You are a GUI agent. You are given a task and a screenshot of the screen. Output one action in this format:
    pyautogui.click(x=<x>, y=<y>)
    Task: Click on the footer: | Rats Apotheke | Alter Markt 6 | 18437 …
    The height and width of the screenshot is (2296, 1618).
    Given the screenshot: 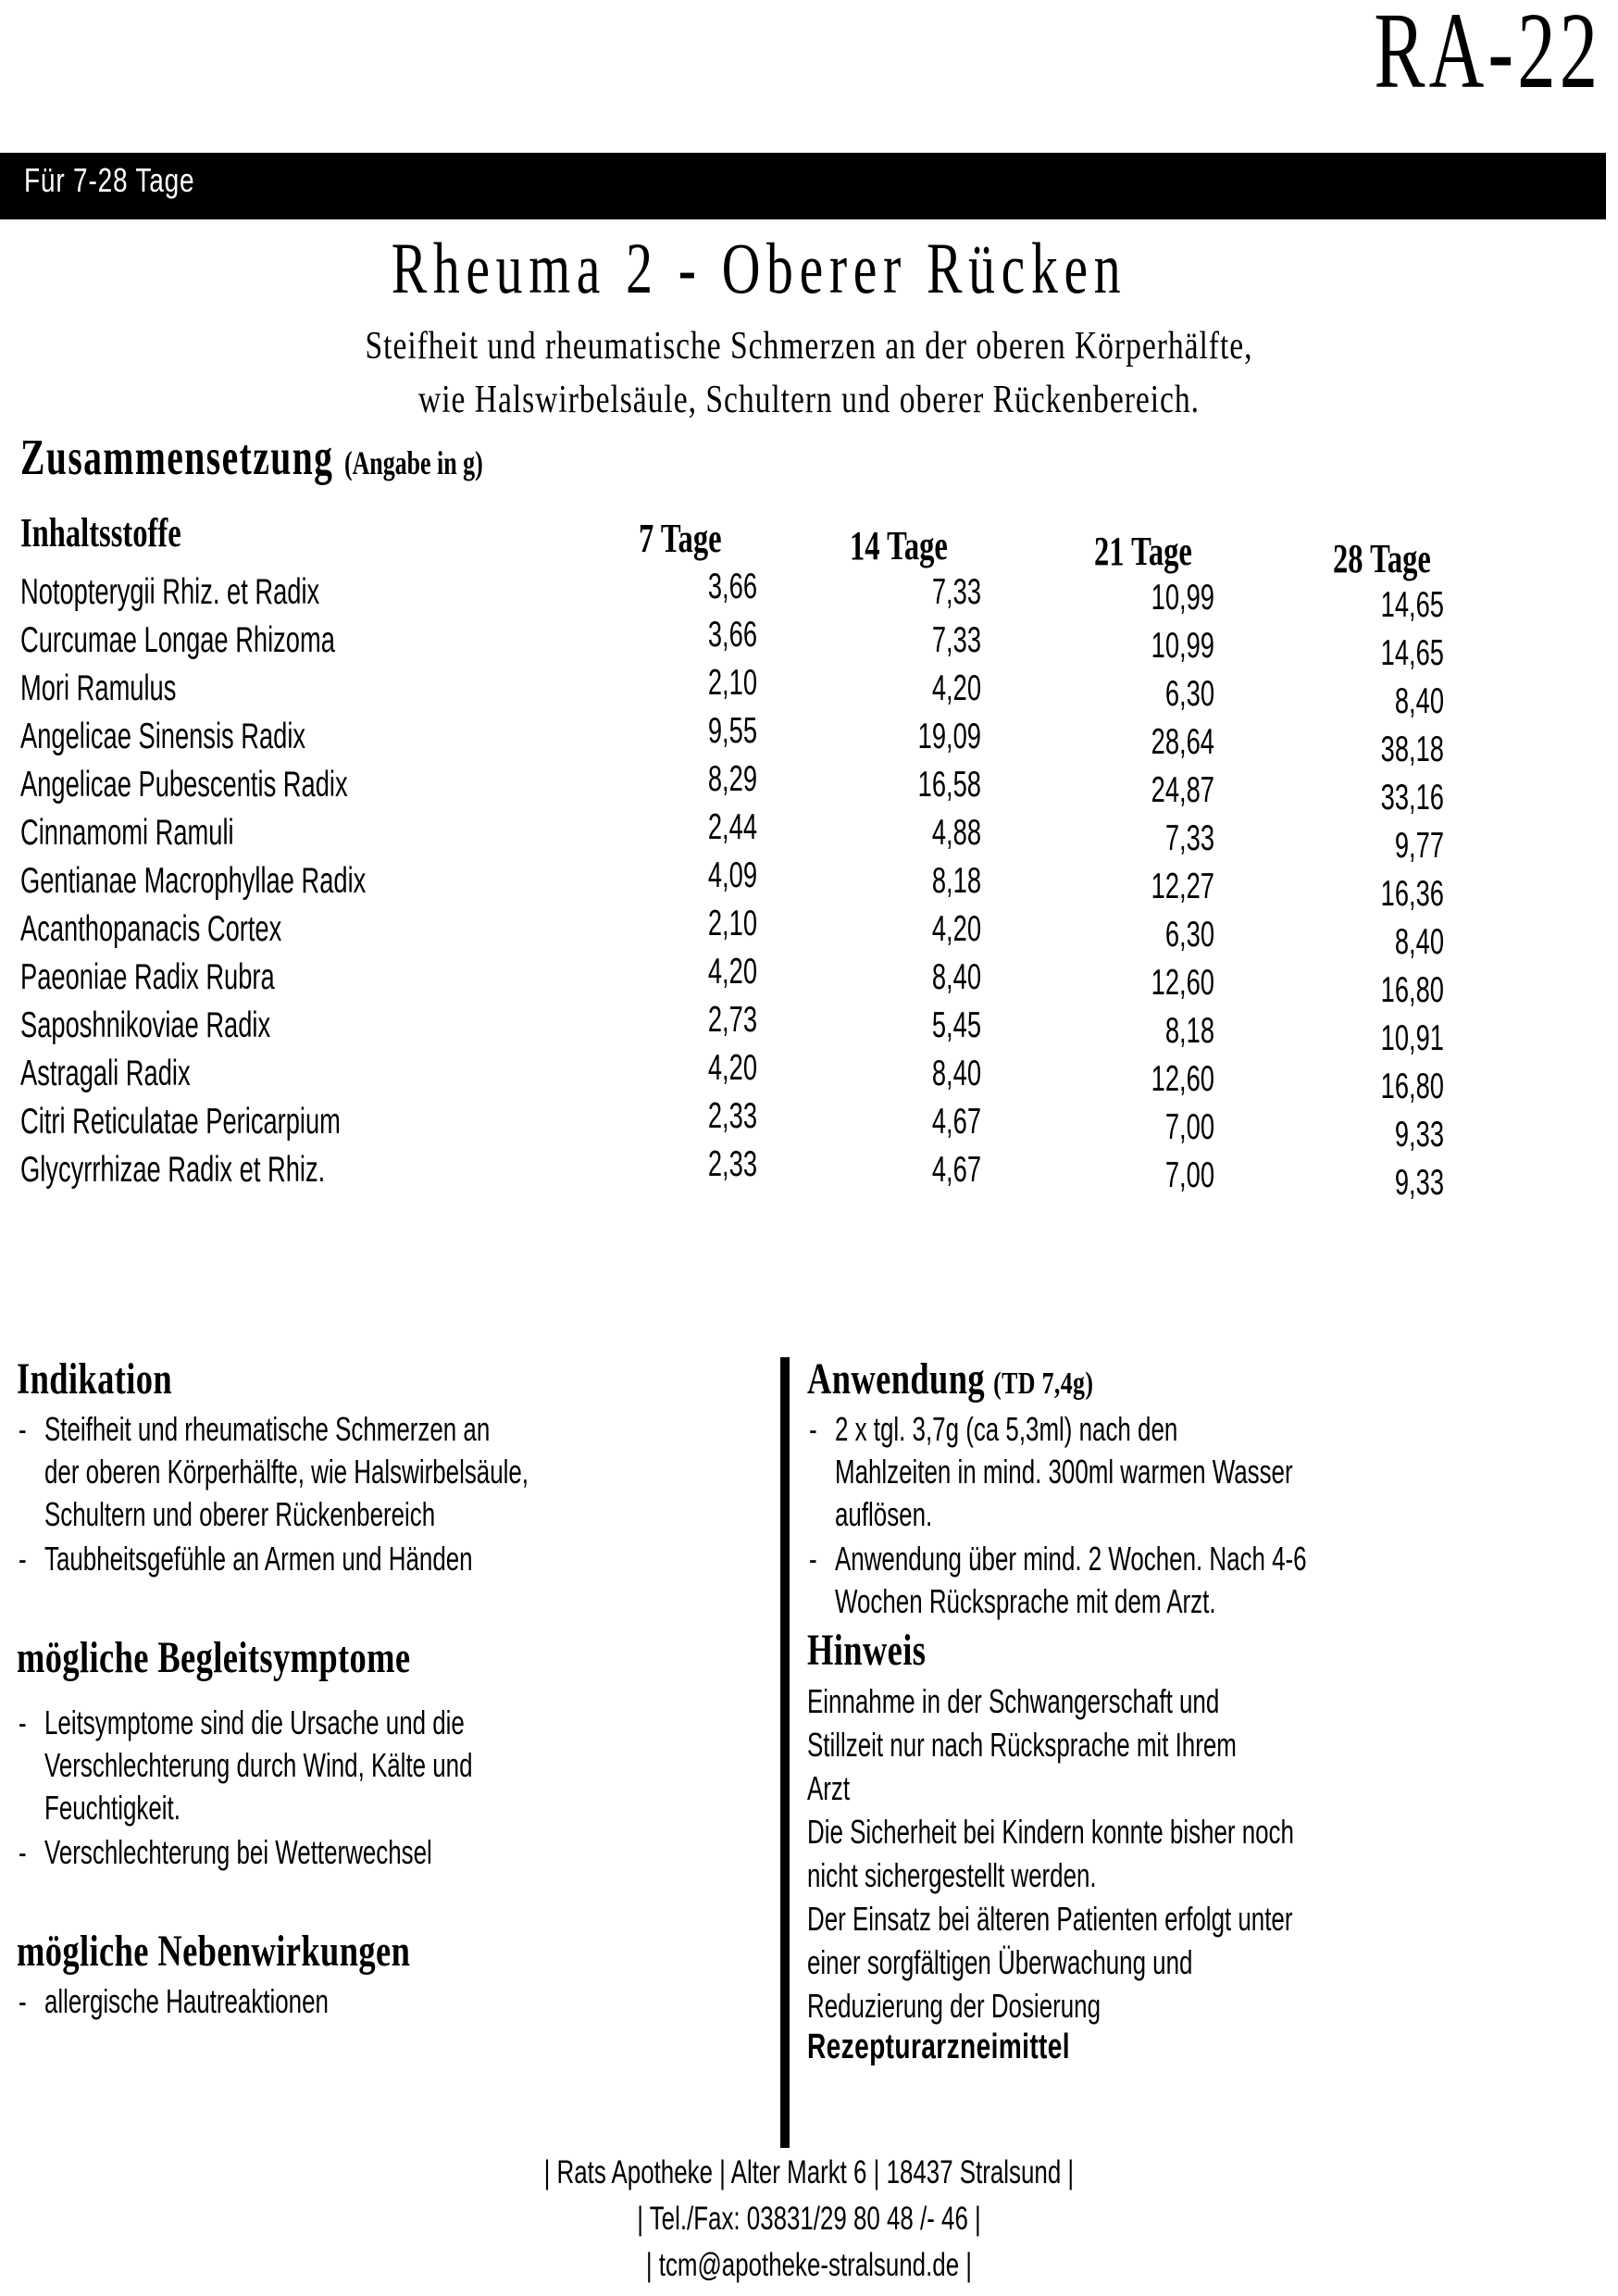 What is the action you would take?
    pyautogui.click(x=809, y=2219)
    